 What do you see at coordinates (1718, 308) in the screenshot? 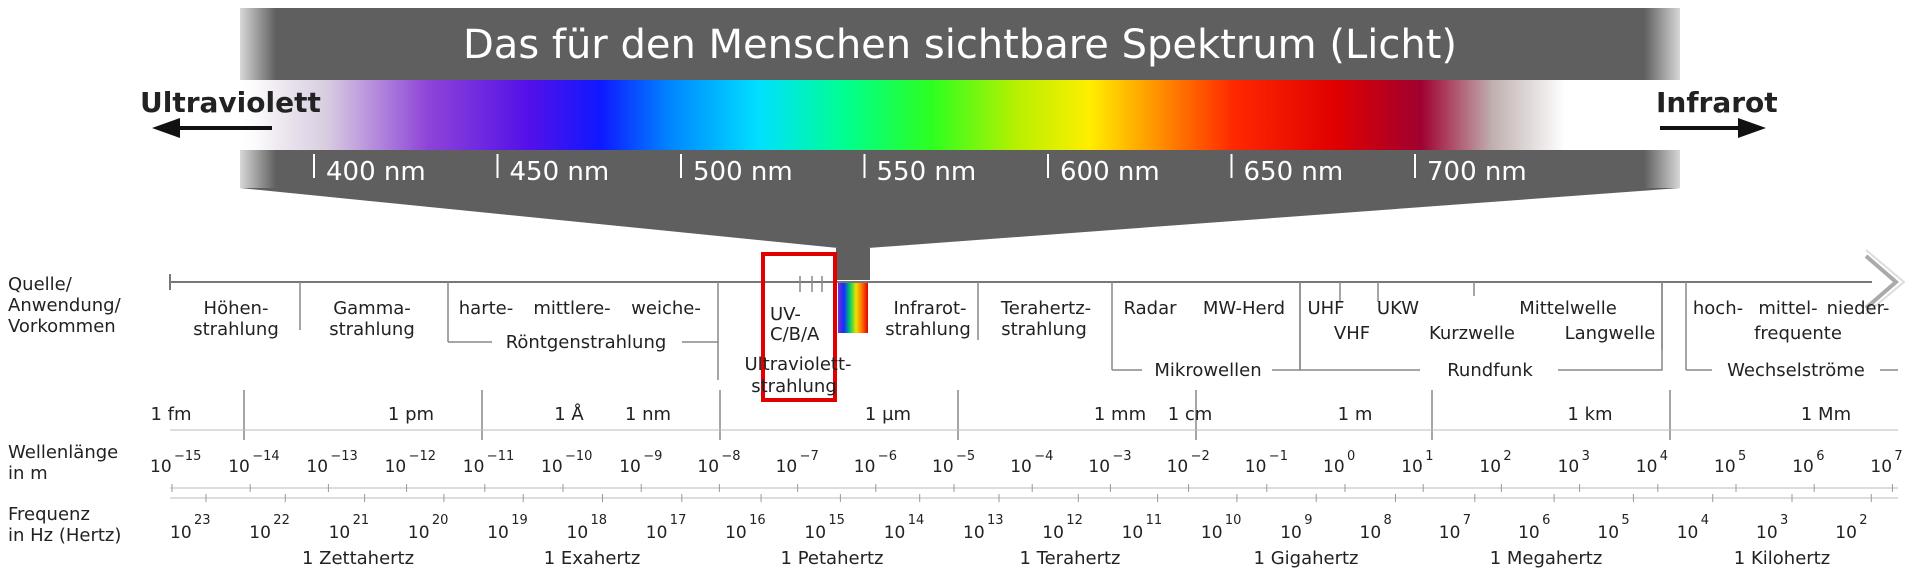
I see `hoch-label: hoch-` at bounding box center [1718, 308].